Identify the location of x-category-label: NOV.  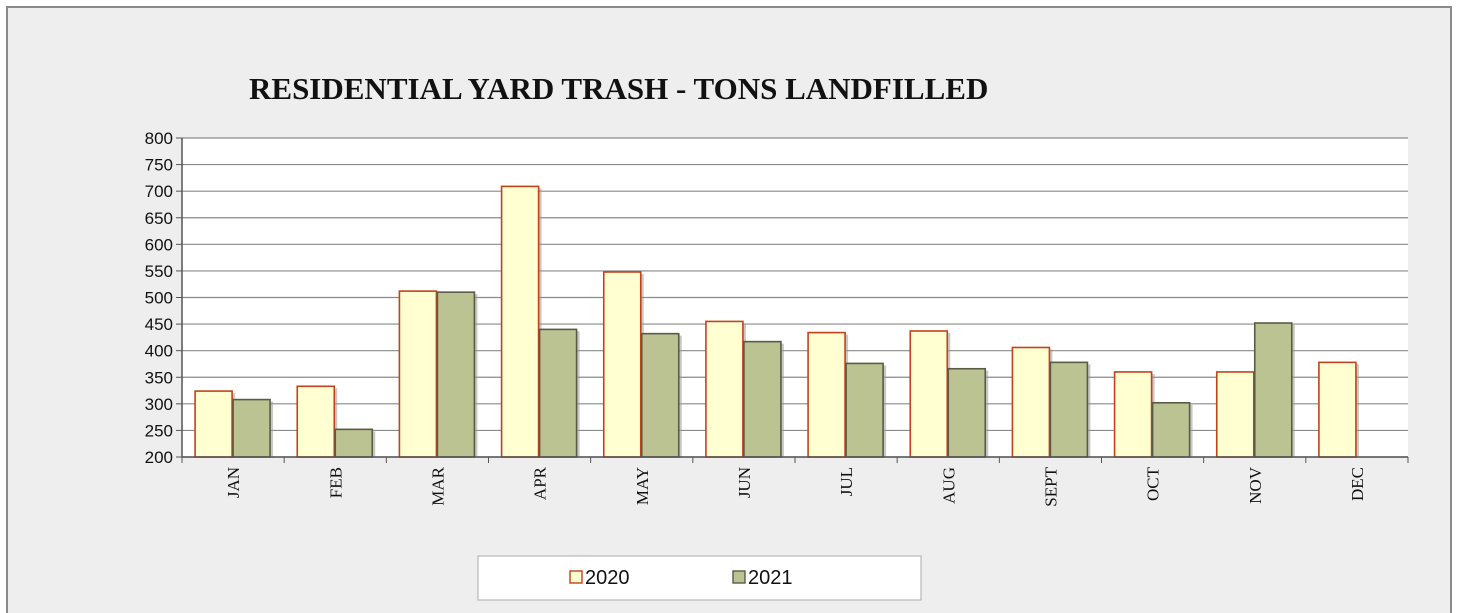
(1255, 485).